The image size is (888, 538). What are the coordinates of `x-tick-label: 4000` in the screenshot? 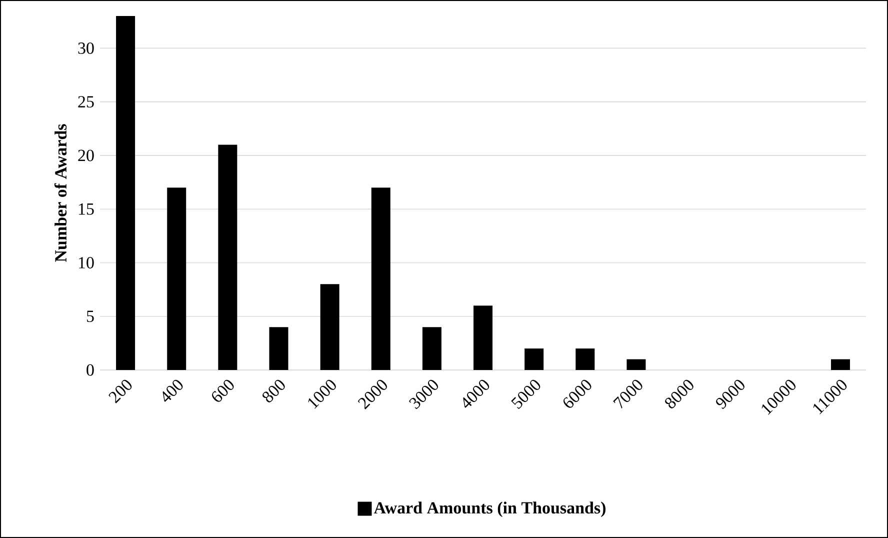 It's located at (476, 394).